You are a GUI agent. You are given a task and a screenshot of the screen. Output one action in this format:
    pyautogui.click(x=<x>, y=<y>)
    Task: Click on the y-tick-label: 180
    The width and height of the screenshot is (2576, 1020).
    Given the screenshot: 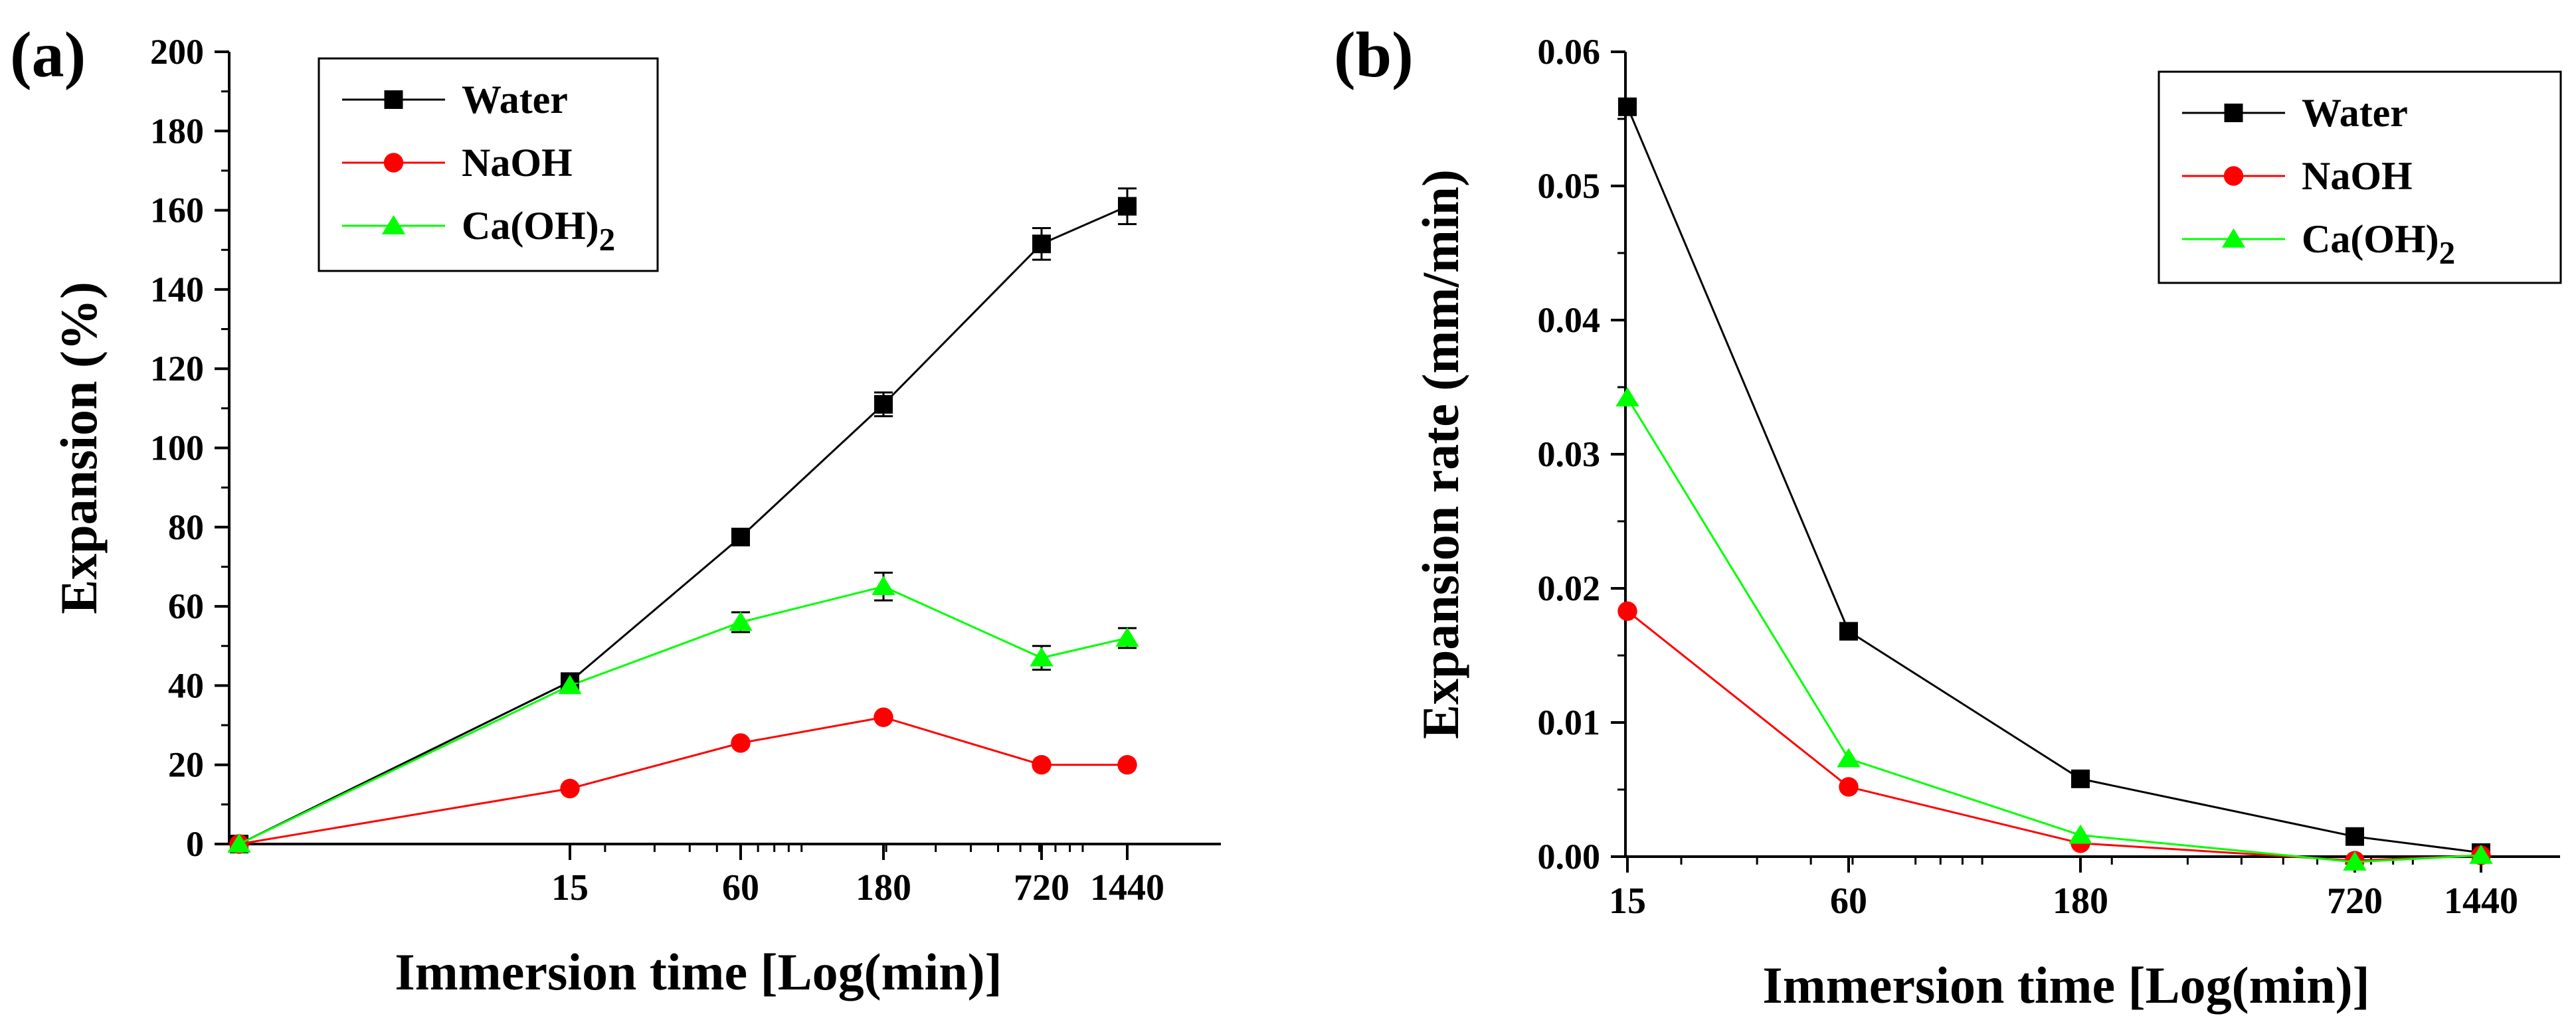 What is the action you would take?
    pyautogui.click(x=177, y=131)
    